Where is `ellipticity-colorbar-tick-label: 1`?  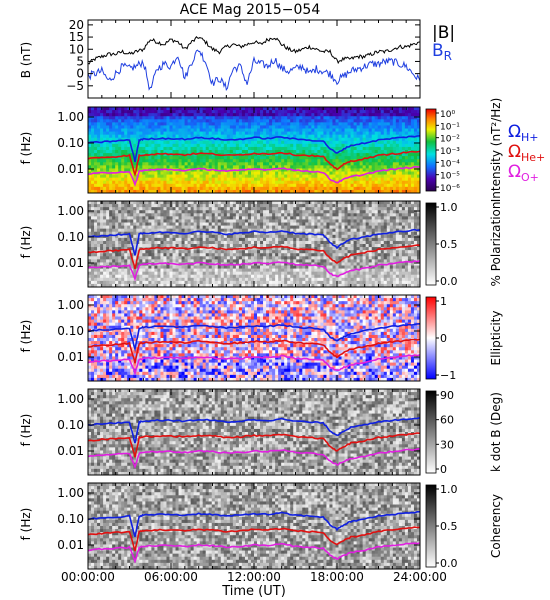 ellipticity-colorbar-tick-label: 1 is located at coordinates (443, 301).